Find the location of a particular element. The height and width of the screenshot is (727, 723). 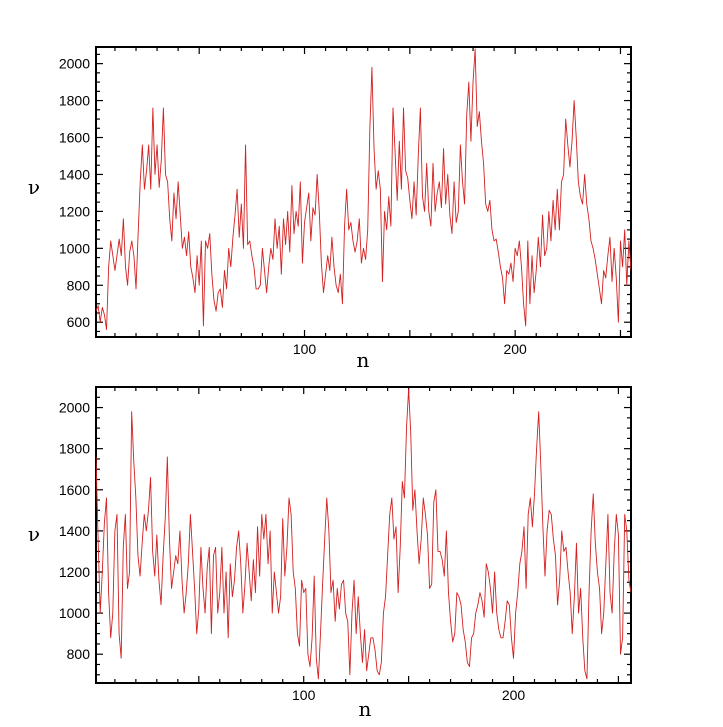

top-plot-x-tick-label: 200 is located at coordinates (515, 349).